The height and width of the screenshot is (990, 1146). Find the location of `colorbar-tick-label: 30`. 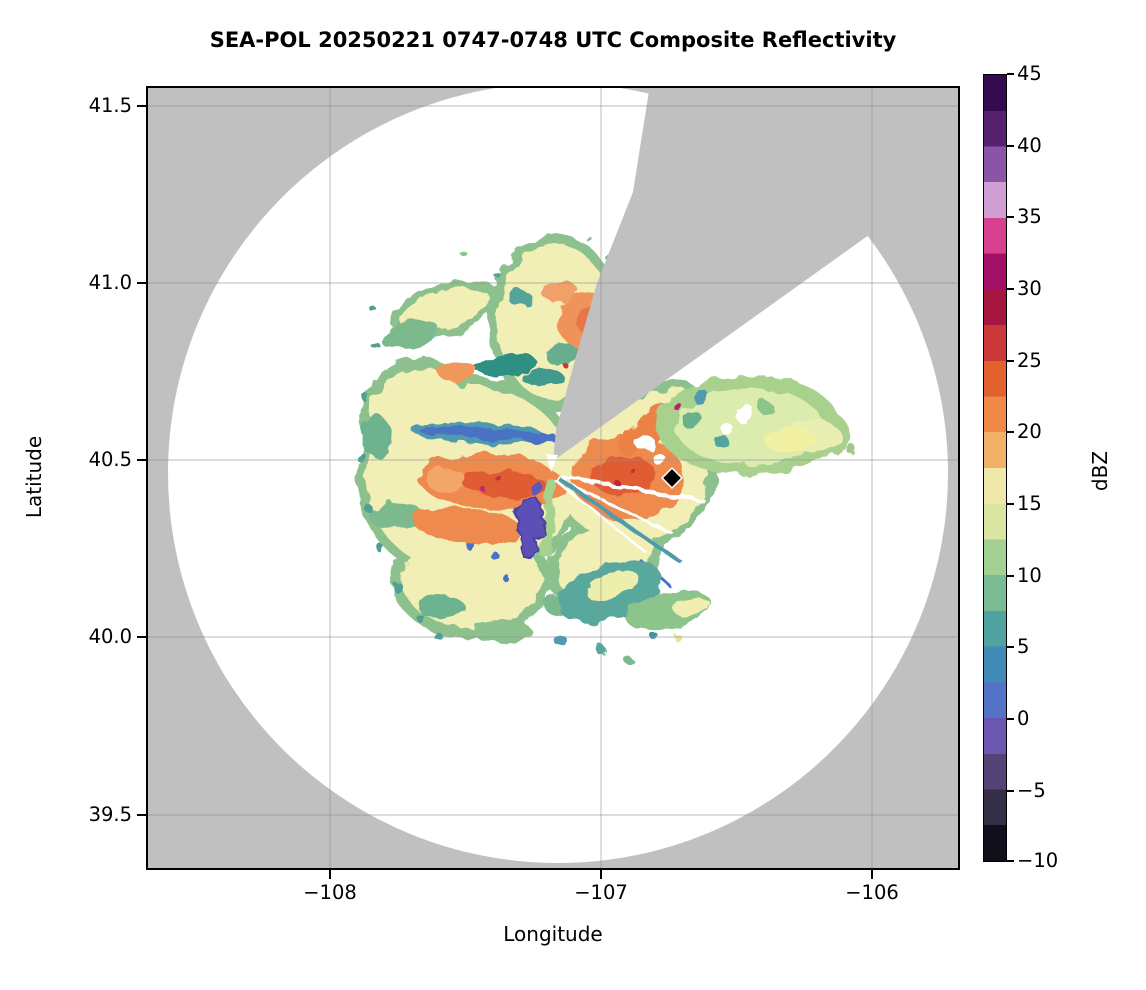

colorbar-tick-label: 30 is located at coordinates (1029, 288).